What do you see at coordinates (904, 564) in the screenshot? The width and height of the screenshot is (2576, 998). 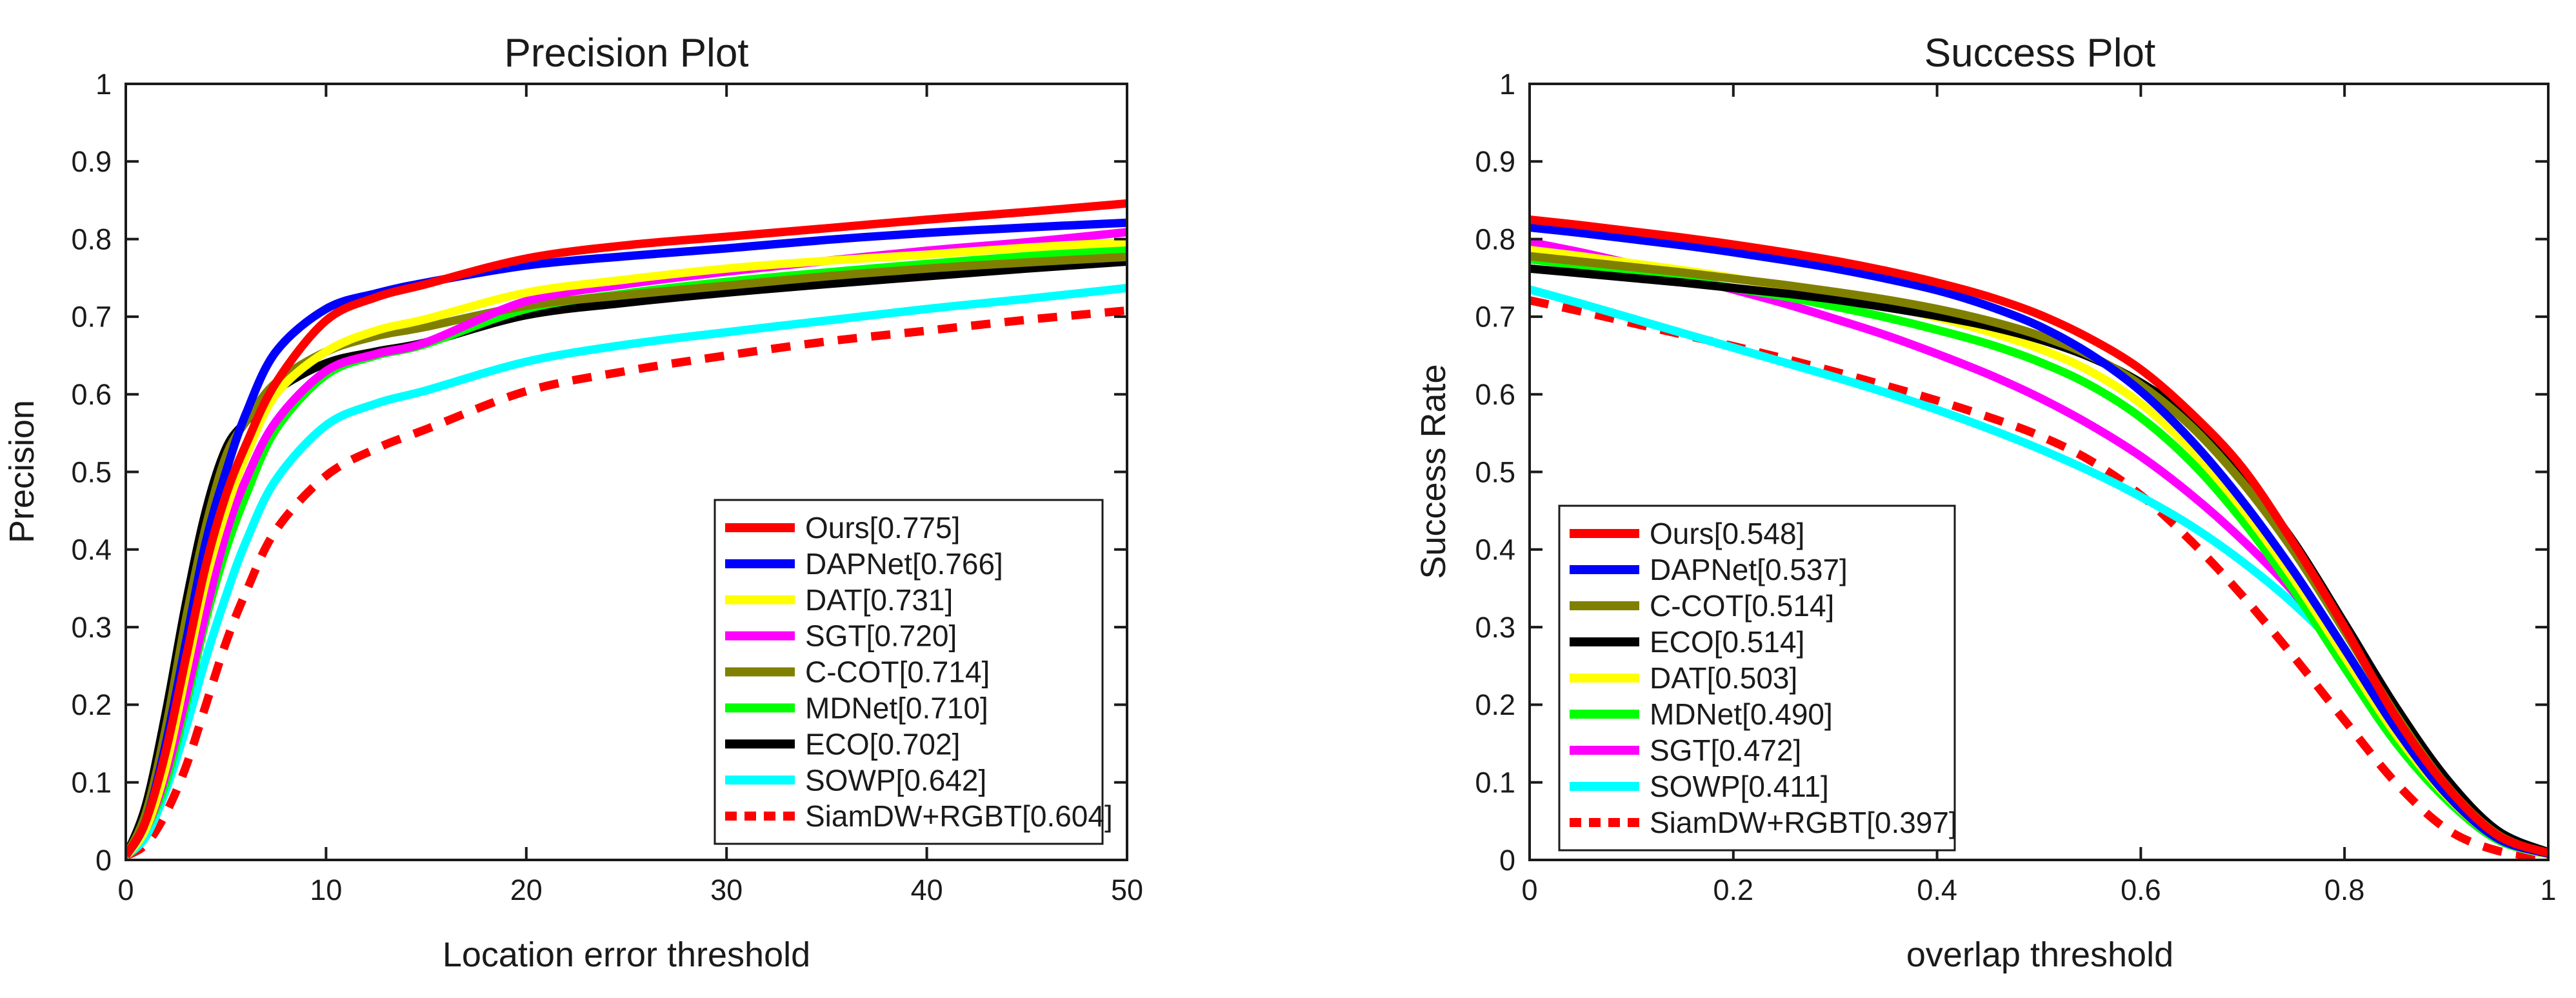 I see `legend-label: DAPNet[0.766]` at bounding box center [904, 564].